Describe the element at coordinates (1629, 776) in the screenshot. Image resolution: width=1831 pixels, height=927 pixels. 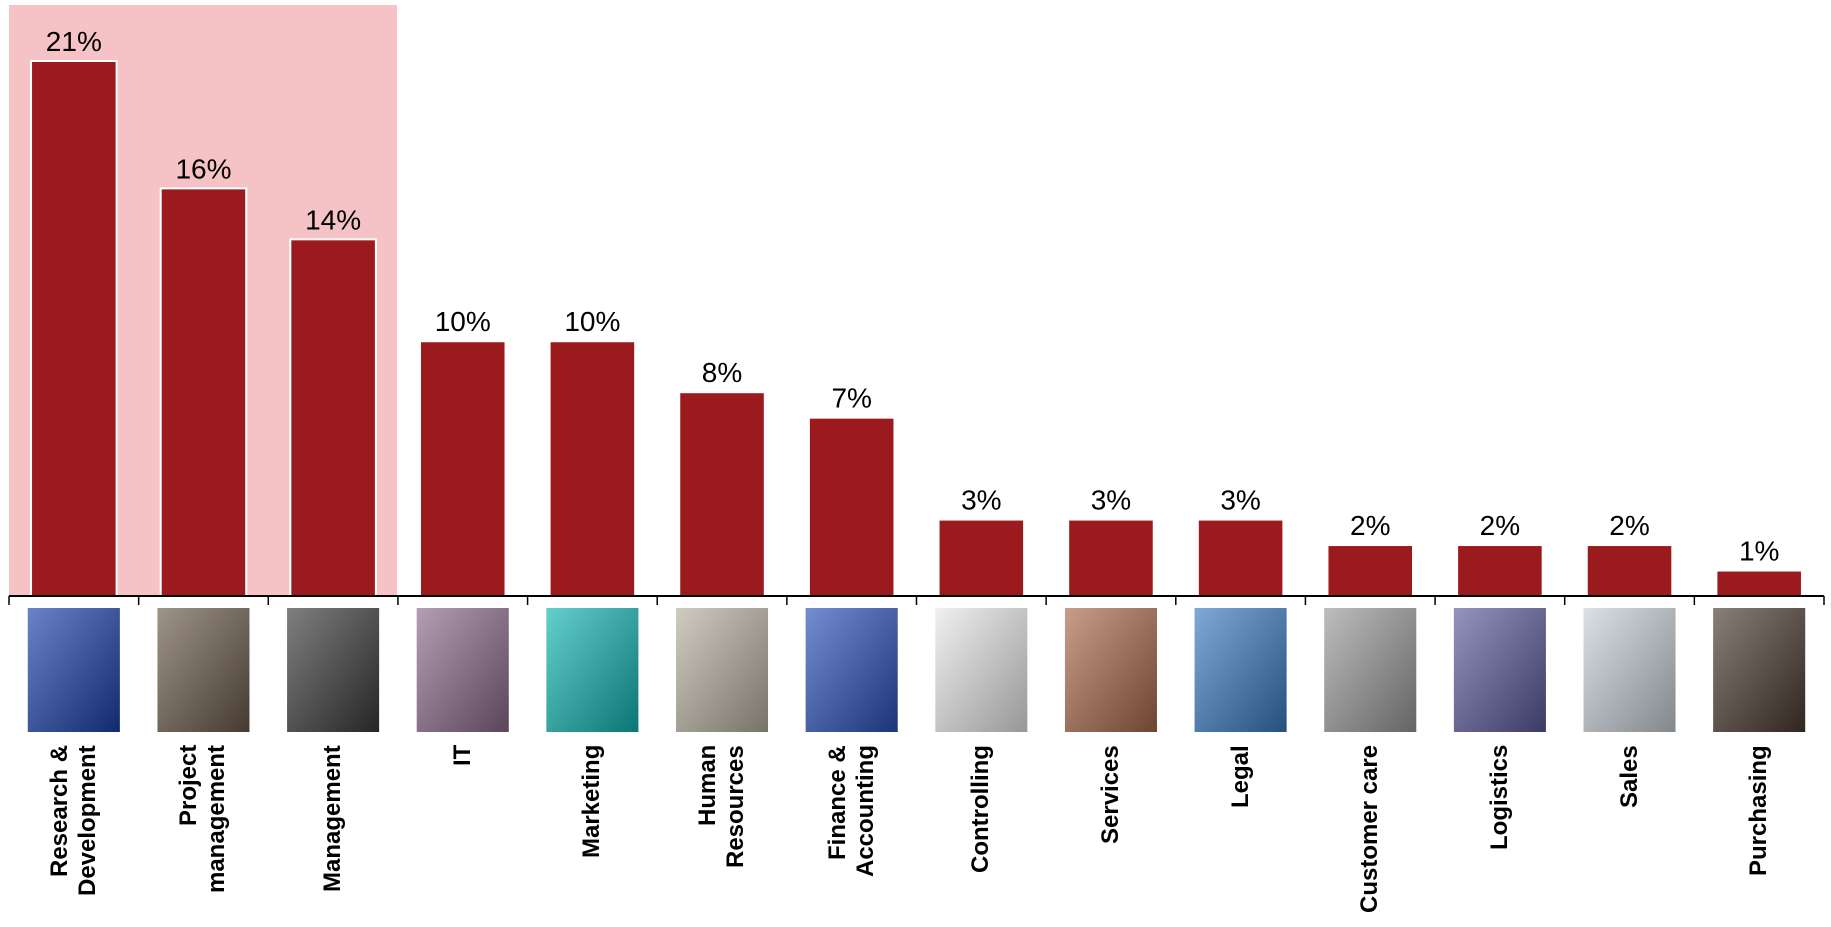
I see `x-tick-label: Sales` at that location.